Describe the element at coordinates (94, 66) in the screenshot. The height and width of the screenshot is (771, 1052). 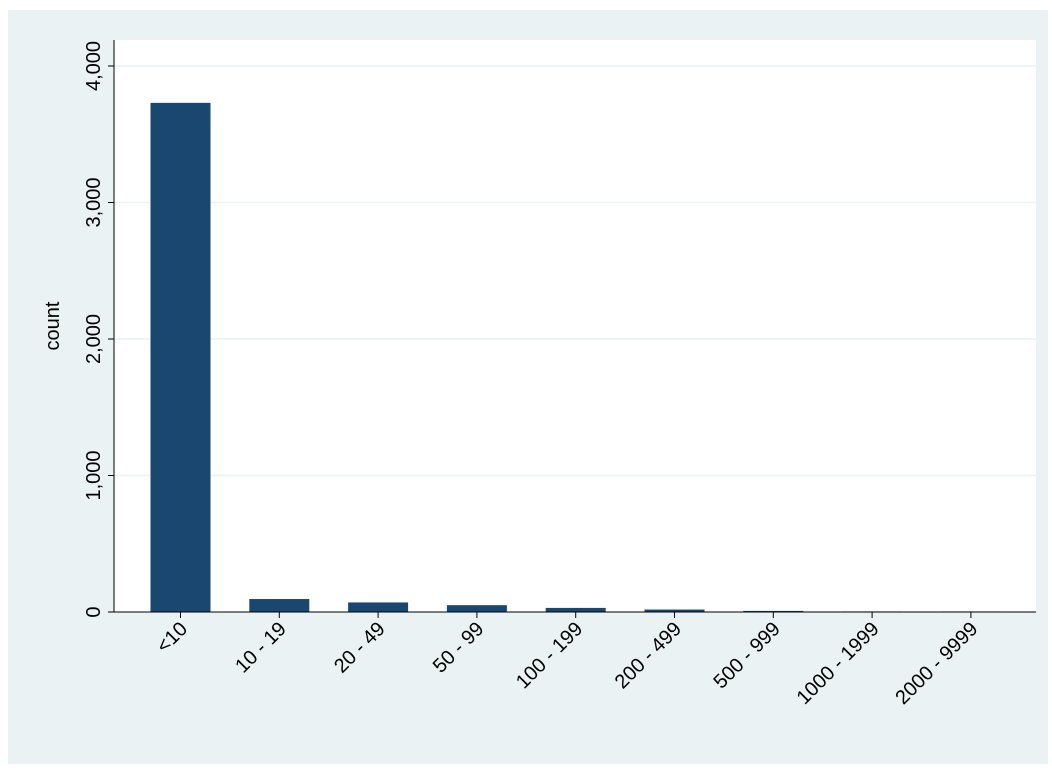
I see `y-tick-label-4: 4,000` at that location.